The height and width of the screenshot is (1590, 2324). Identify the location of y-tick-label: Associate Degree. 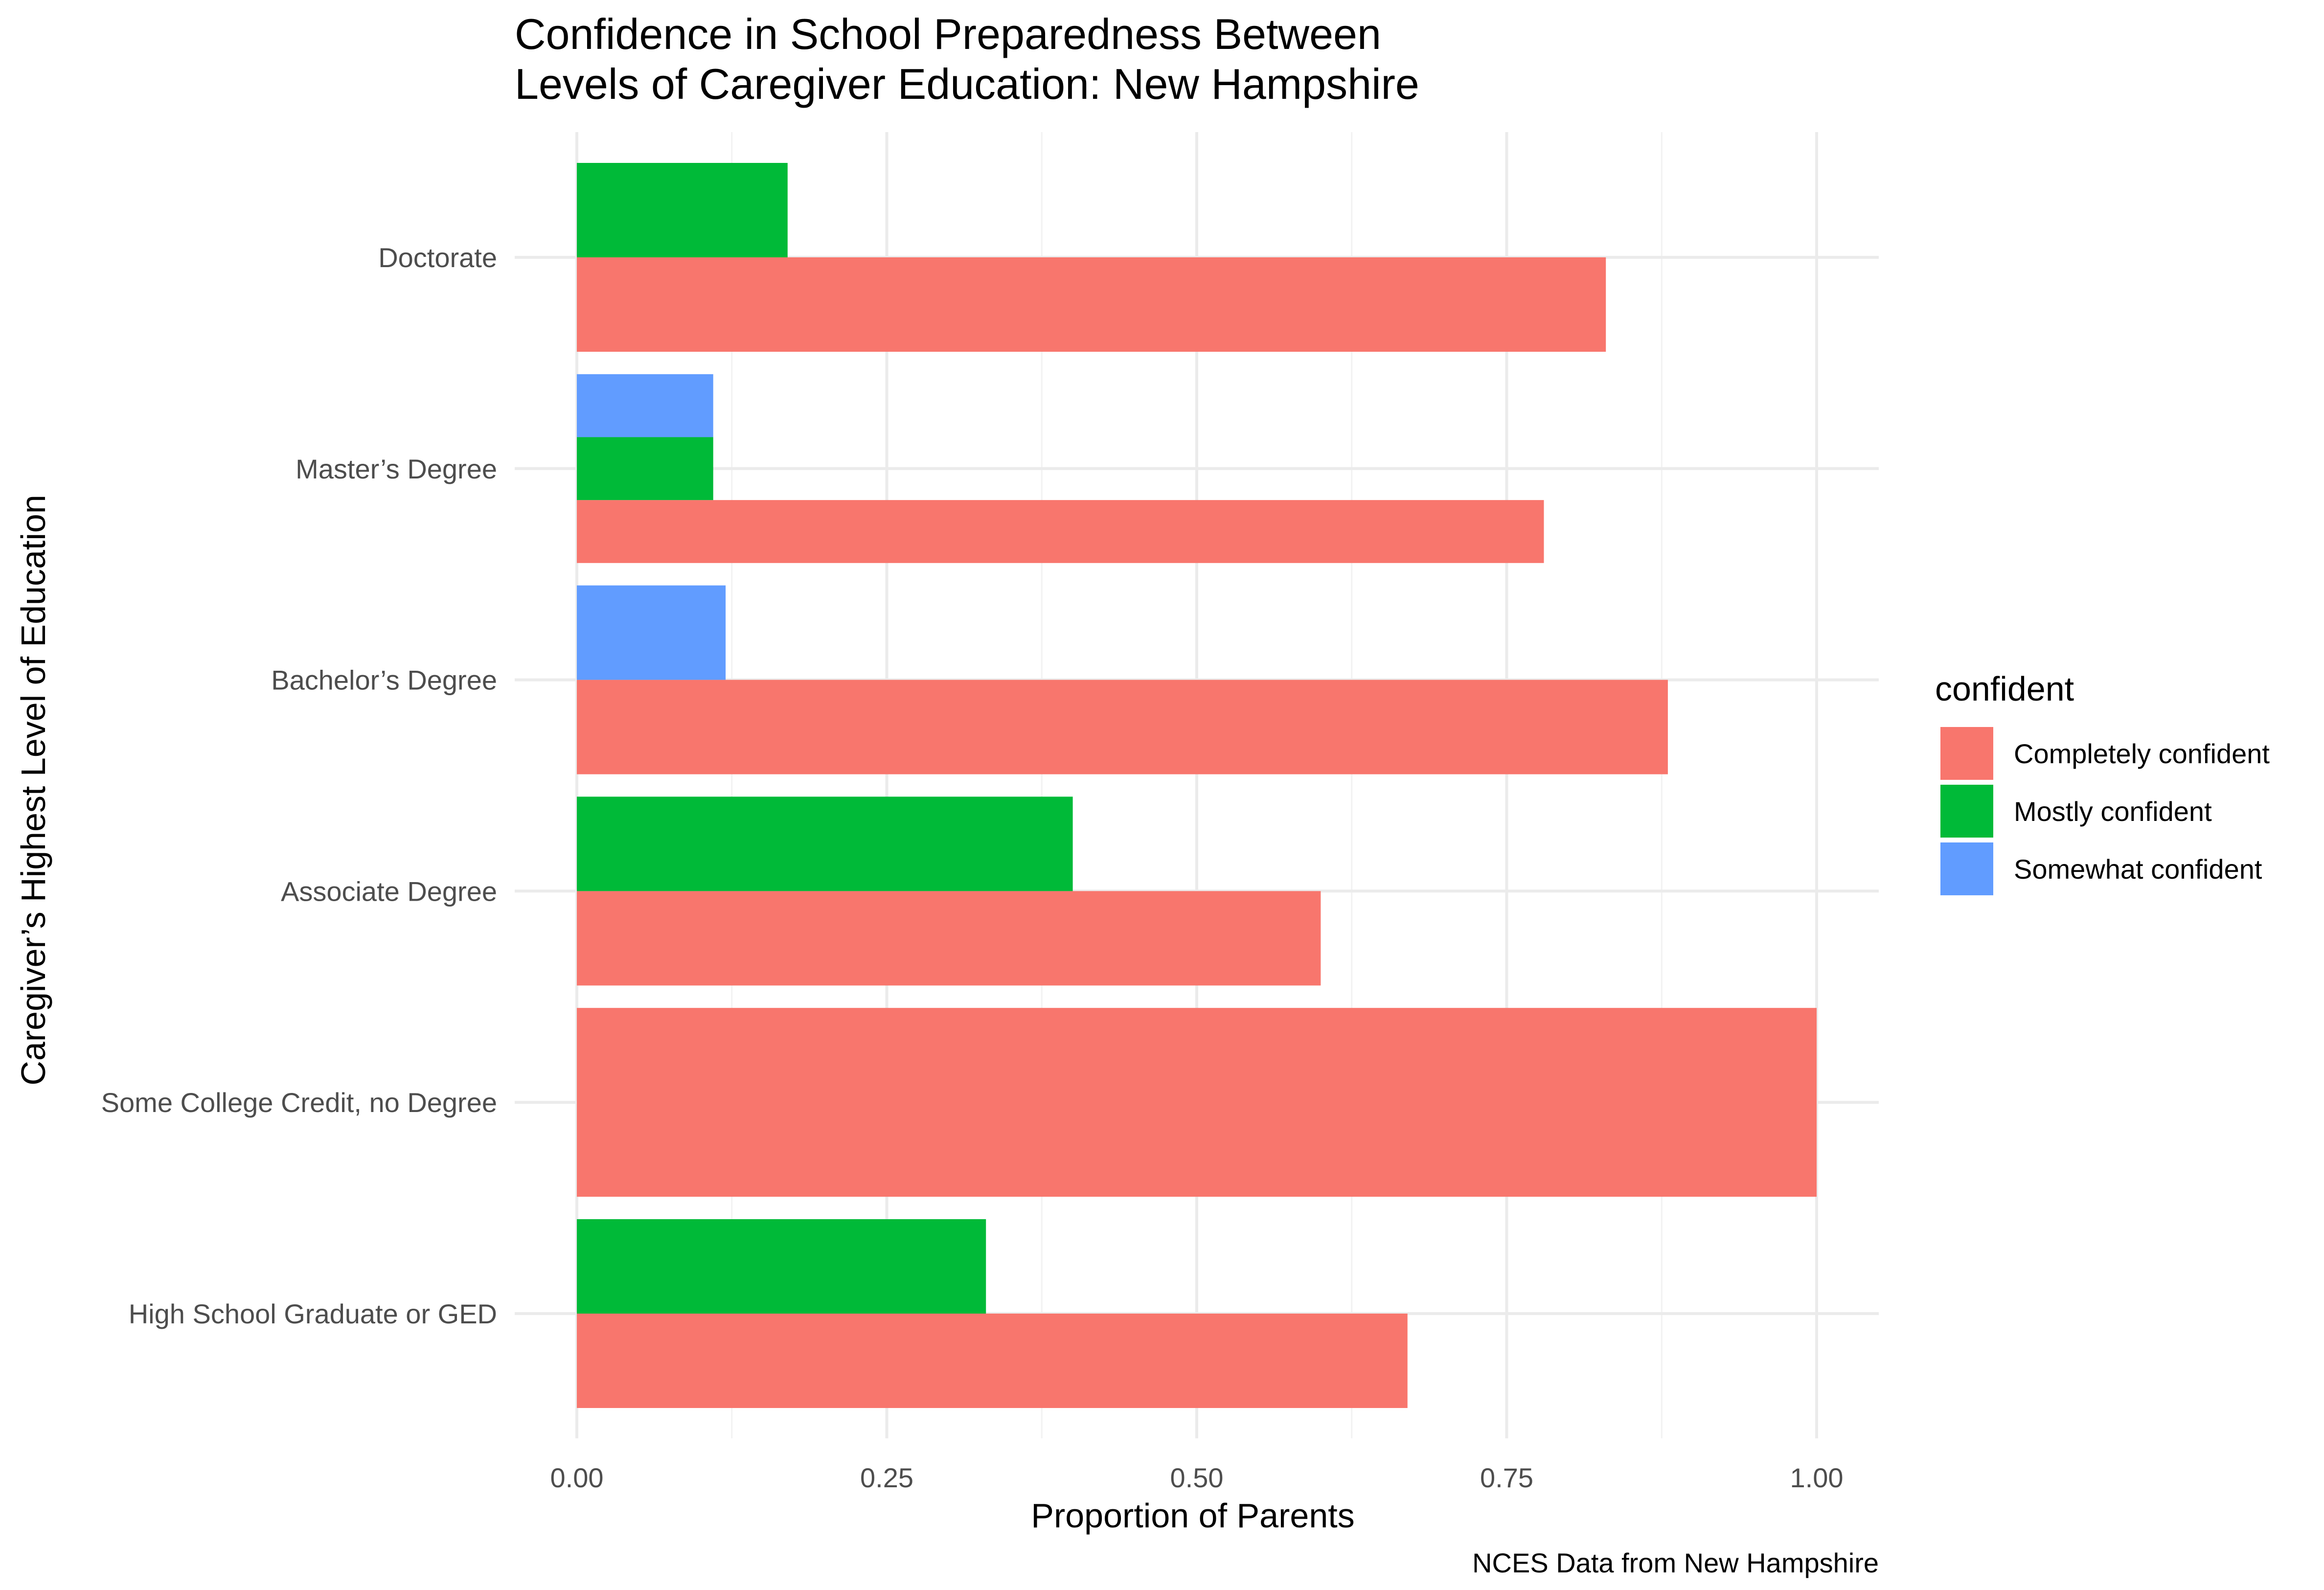
(389, 892).